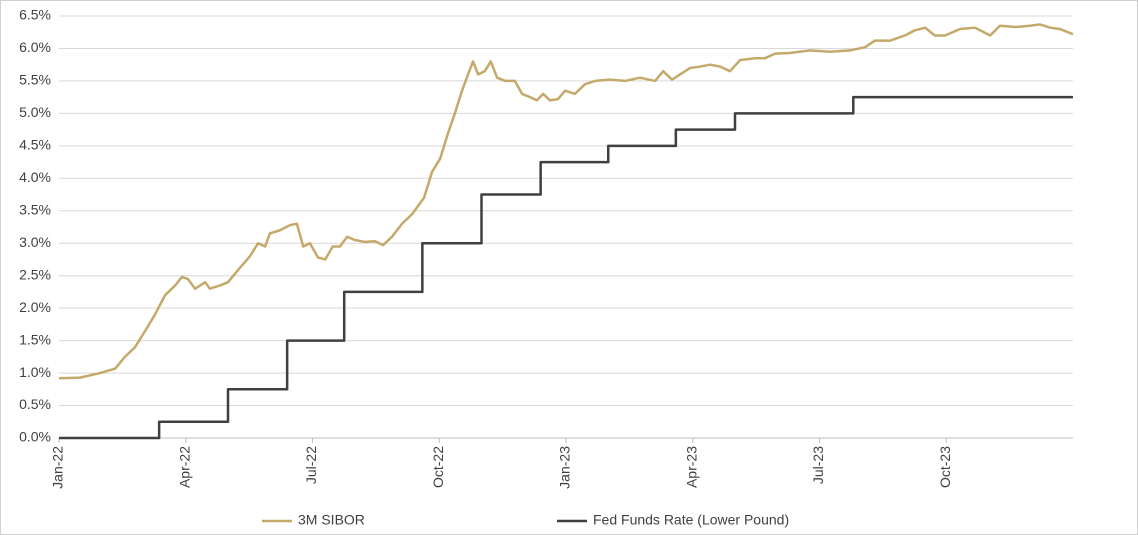  I want to click on y-tick-label: 2.5%, so click(35, 274).